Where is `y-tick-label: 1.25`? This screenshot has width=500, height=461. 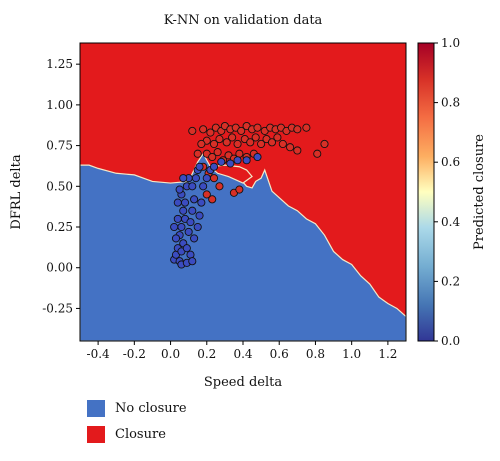 y-tick-label: 1.25 is located at coordinates (59, 64).